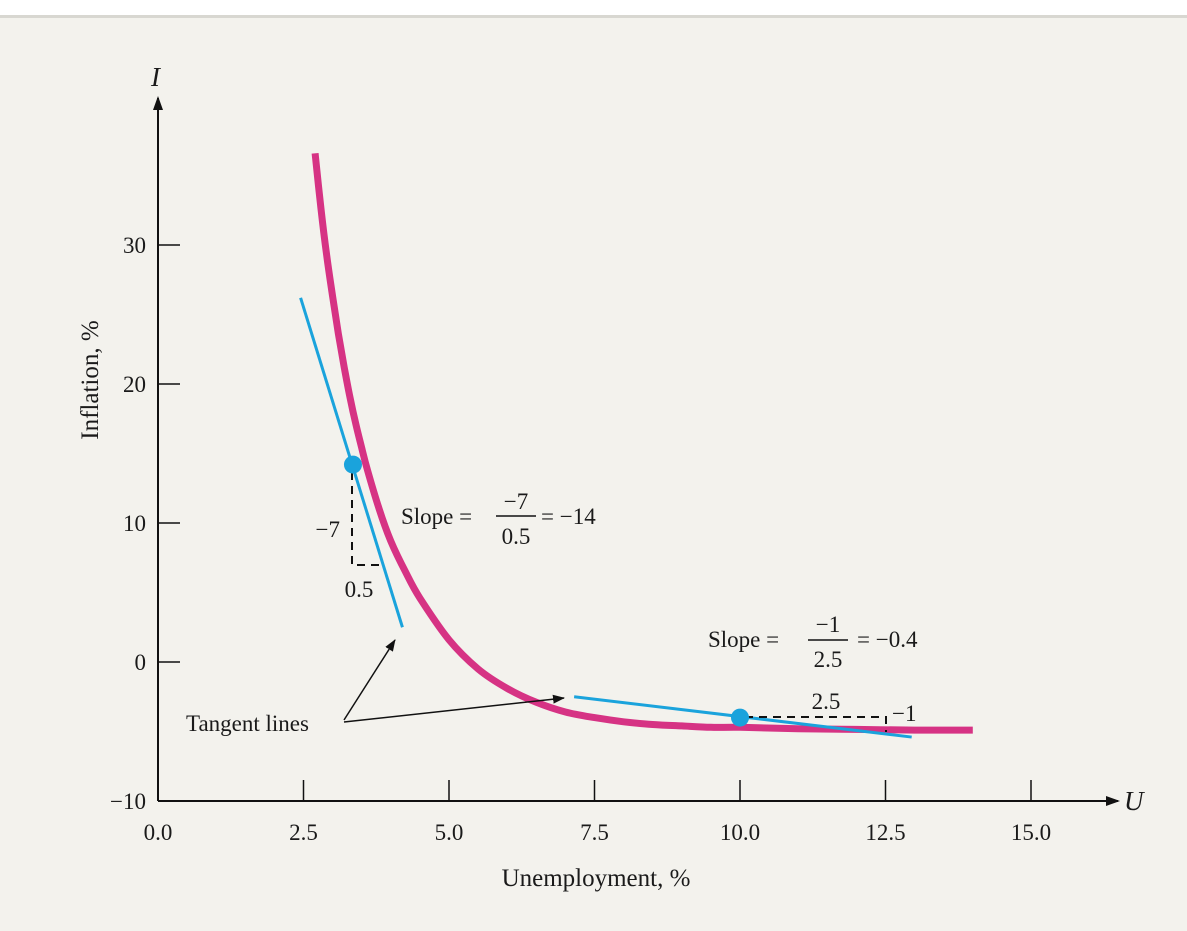  What do you see at coordinates (740, 832) in the screenshot?
I see `x-tick-label: 10.0` at bounding box center [740, 832].